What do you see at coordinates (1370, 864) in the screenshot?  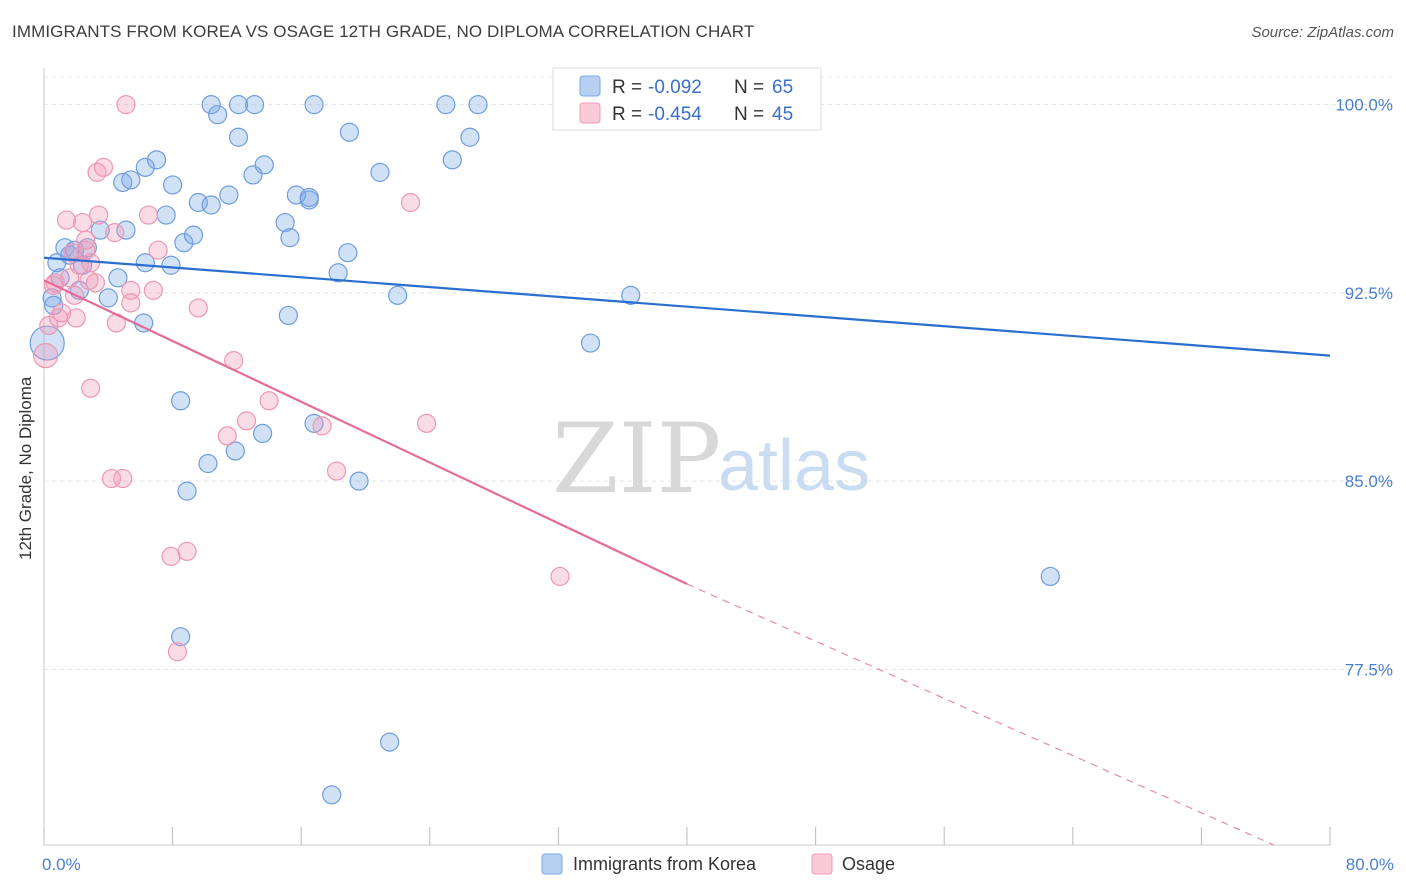 I see `x-tick-label-max: 80.0%` at bounding box center [1370, 864].